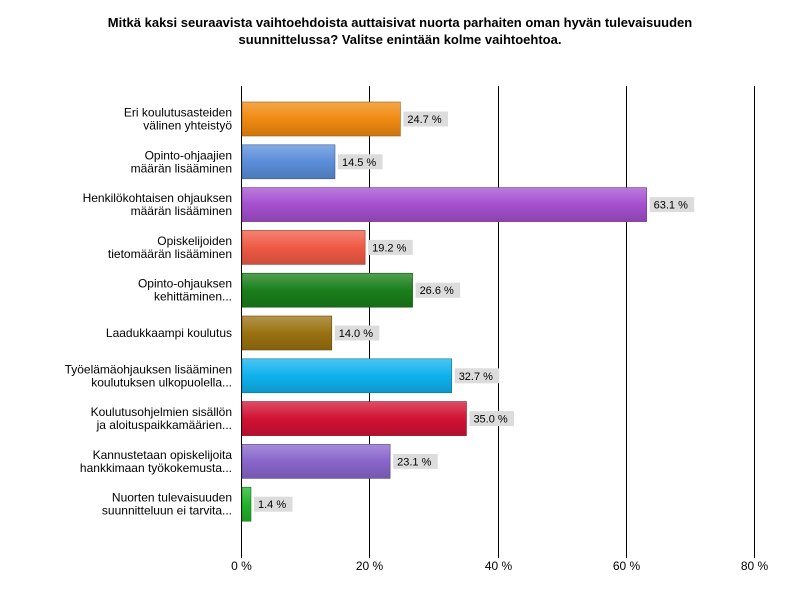 The image size is (800, 600). I want to click on category-label: Henkilökohtaisen ohjauksen, so click(157, 198).